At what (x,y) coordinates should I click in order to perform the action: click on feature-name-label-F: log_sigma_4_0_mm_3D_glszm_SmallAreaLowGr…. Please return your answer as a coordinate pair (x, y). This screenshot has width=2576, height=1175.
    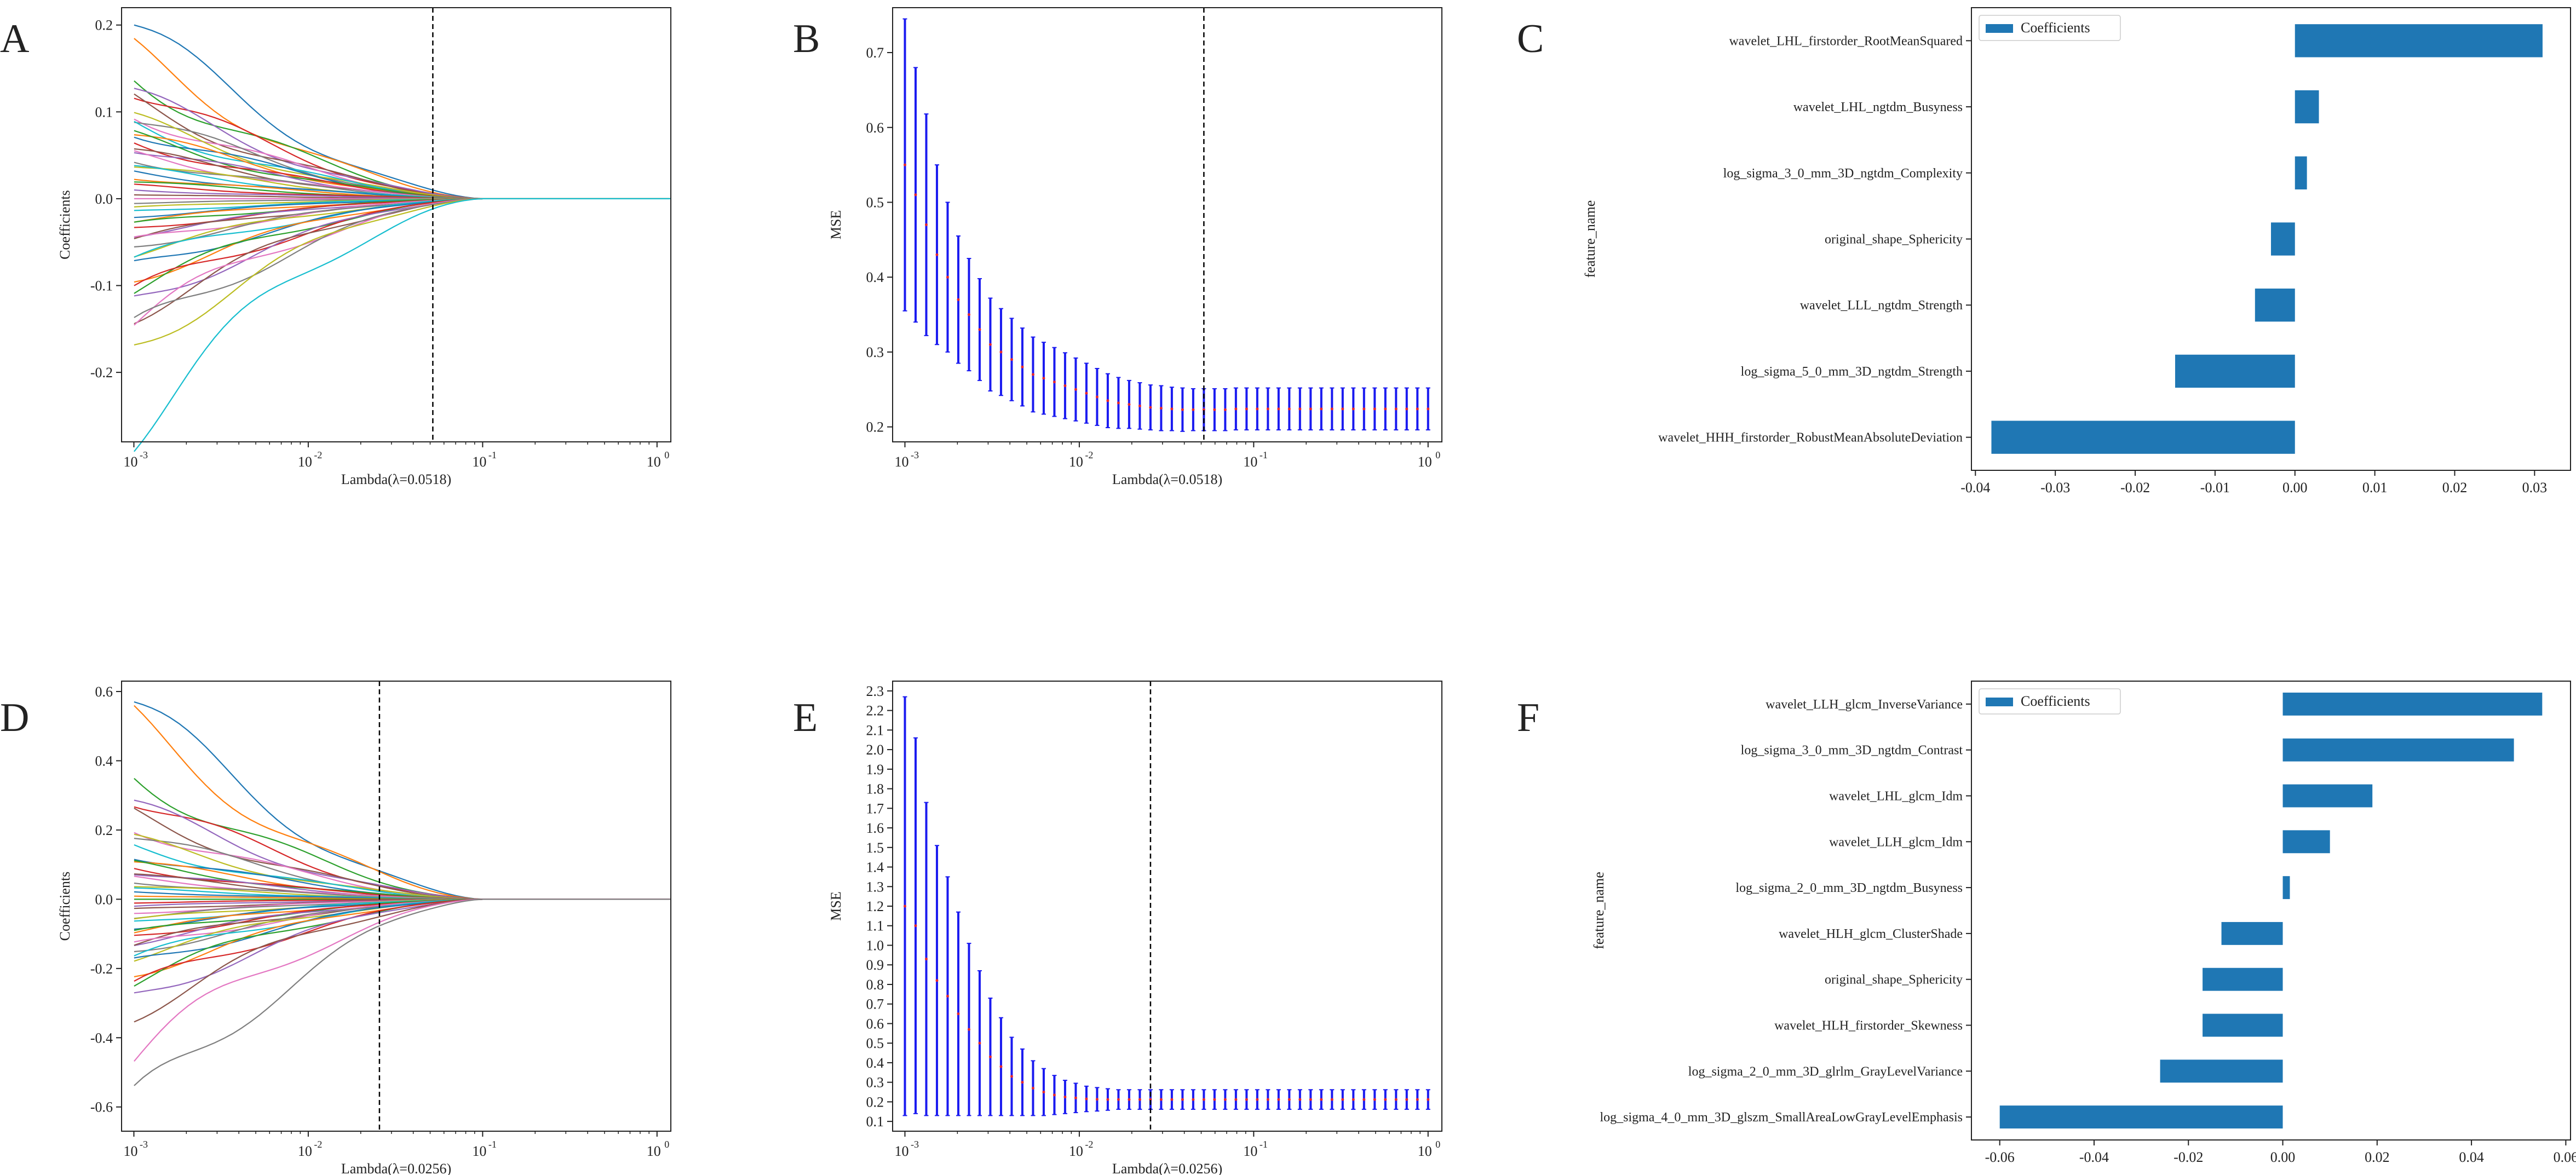
    Looking at the image, I should click on (1781, 1117).